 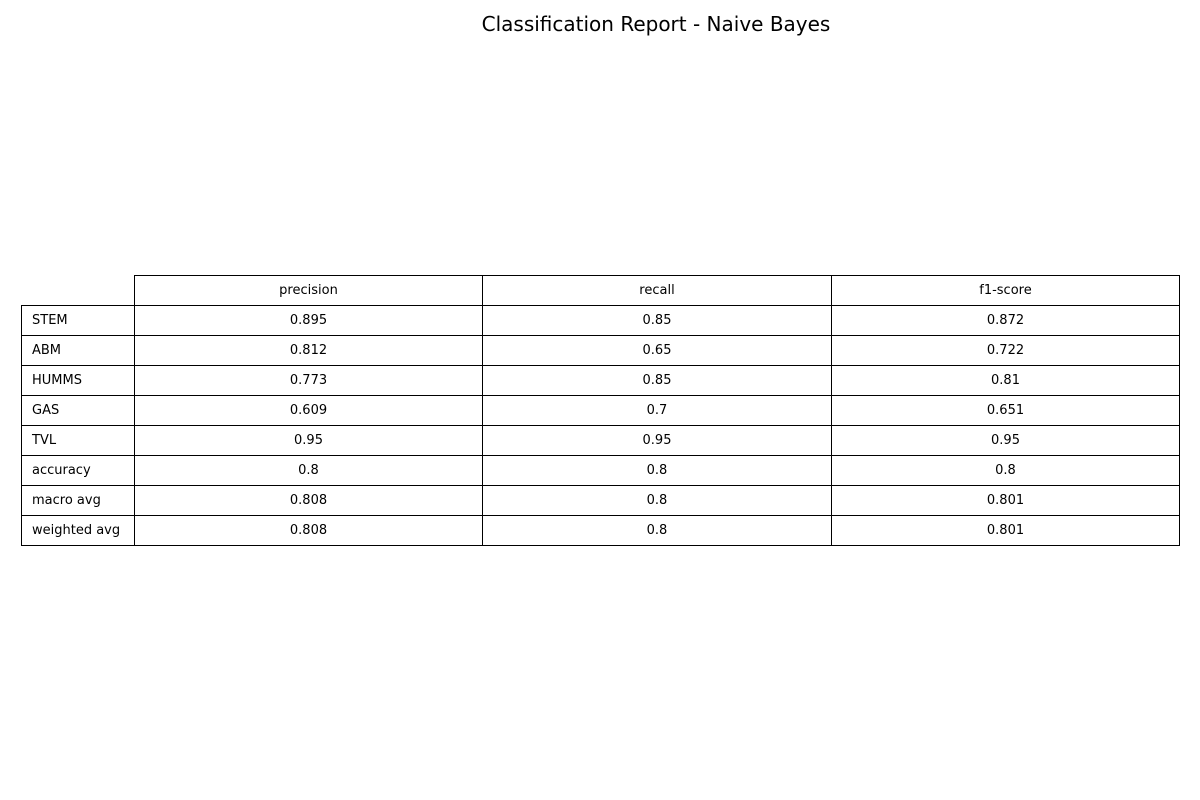 What do you see at coordinates (657, 410) in the screenshot?
I see `cell-recall: 0.7` at bounding box center [657, 410].